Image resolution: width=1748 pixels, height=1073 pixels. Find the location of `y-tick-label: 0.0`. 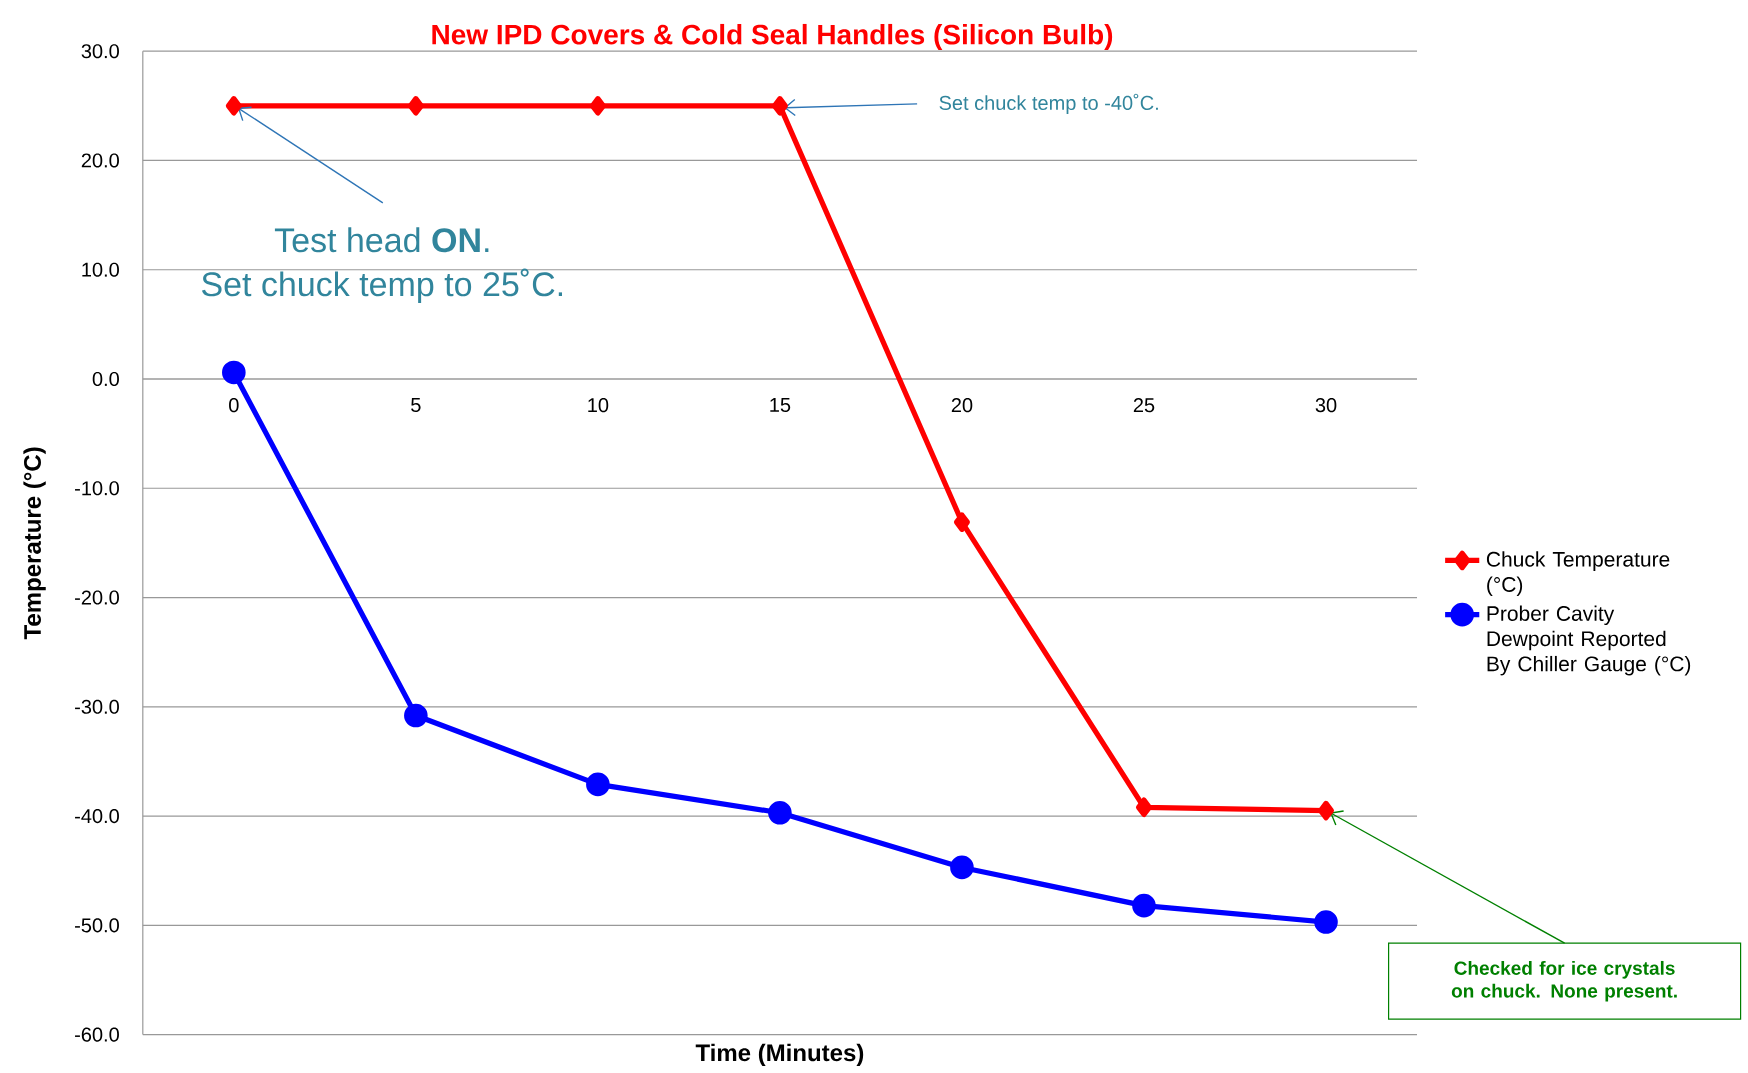

y-tick-label: 0.0 is located at coordinates (105, 379).